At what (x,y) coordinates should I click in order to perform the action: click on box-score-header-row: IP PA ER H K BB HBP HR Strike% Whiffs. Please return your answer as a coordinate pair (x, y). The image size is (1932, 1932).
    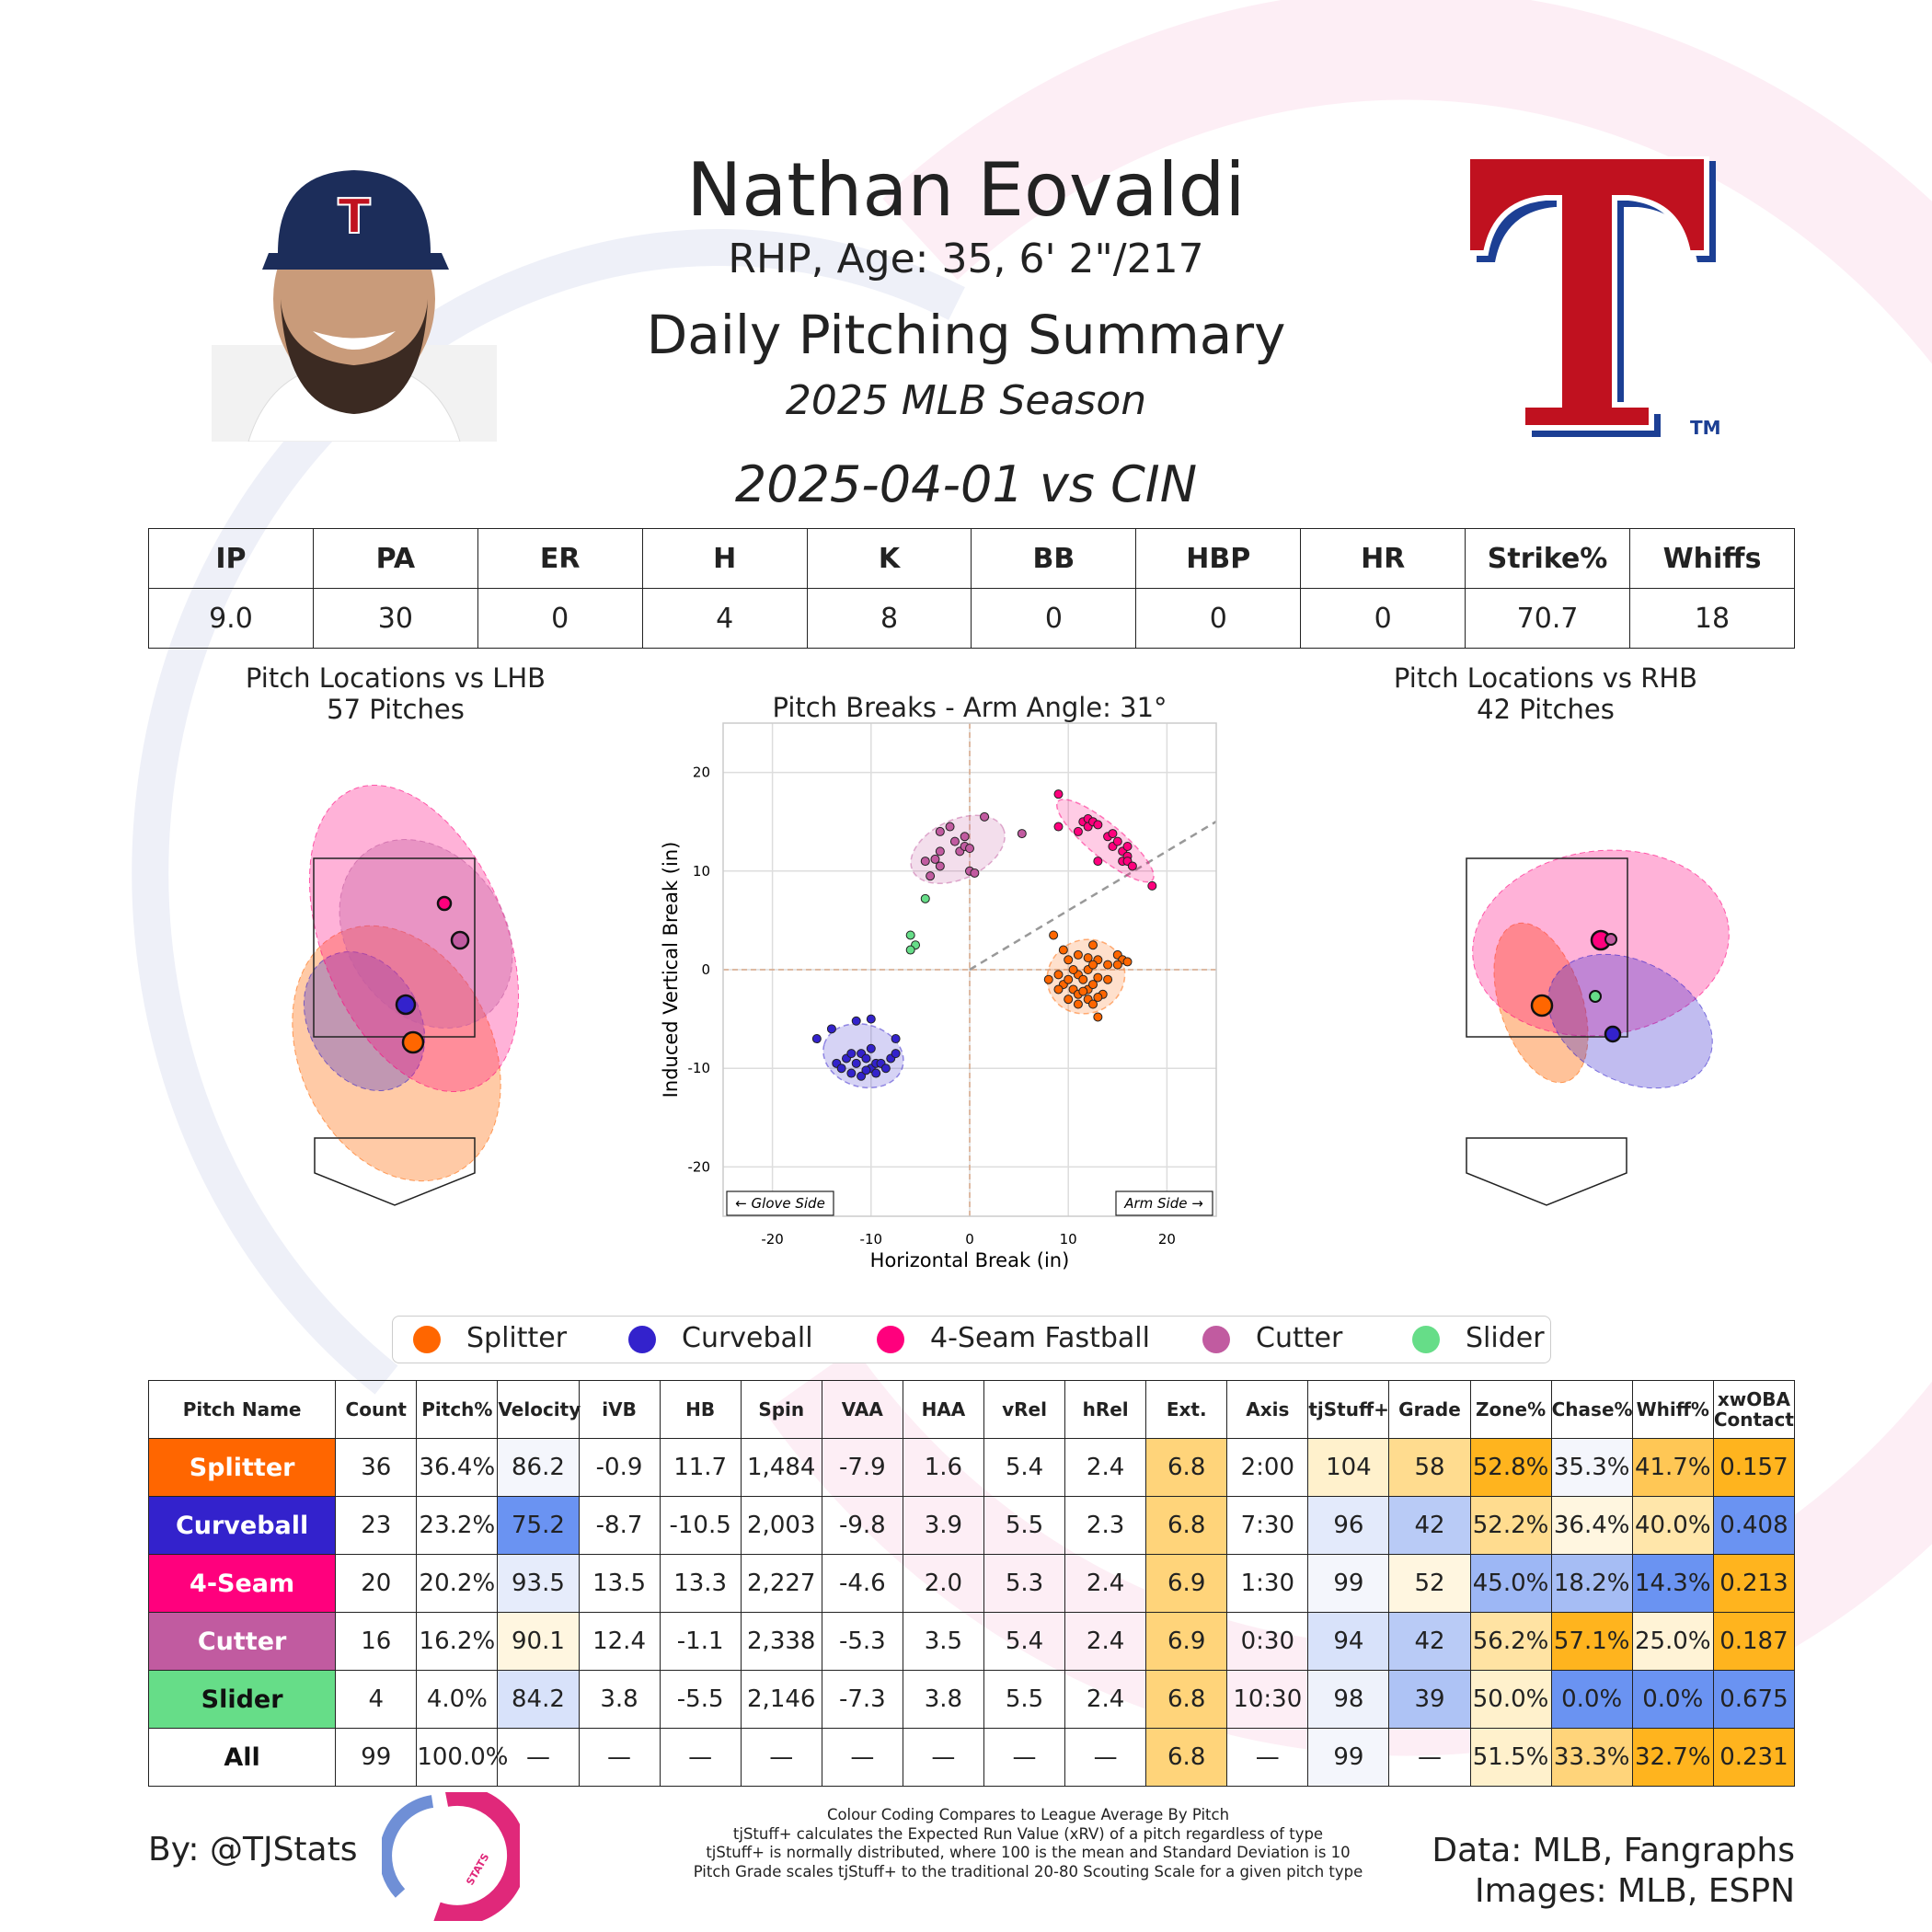
    Looking at the image, I should click on (972, 558).